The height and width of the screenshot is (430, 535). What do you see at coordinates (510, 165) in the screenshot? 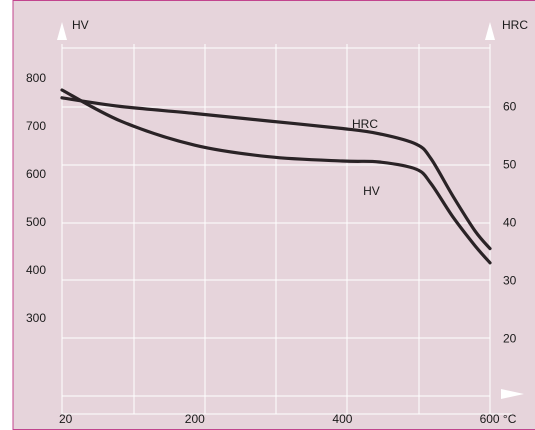
I see `right-tick-label: 50` at bounding box center [510, 165].